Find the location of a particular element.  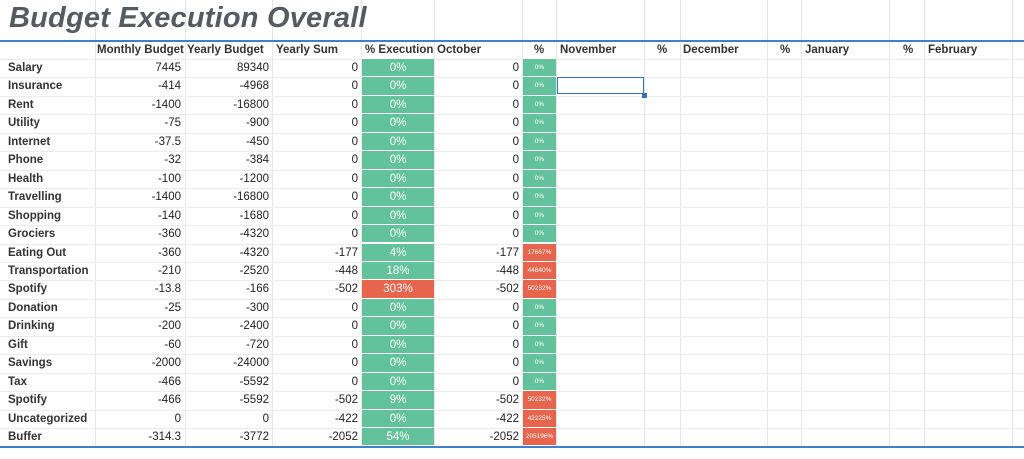

table-row: Shopping -140 -1680 0 0% 0 0% is located at coordinates (512, 216).